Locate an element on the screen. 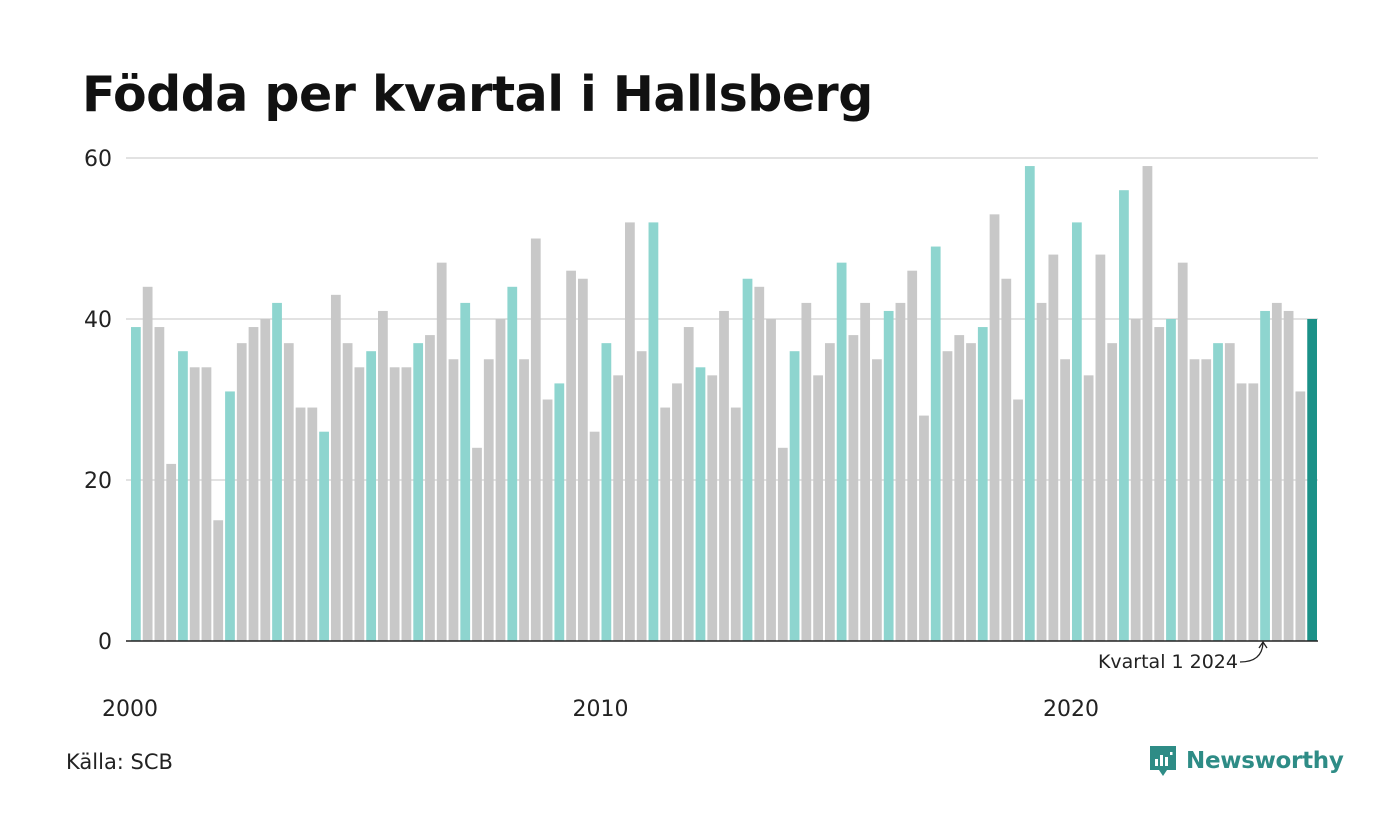 This screenshot has height=840, width=1400. annotation-arrow is located at coordinates (1251, 652).